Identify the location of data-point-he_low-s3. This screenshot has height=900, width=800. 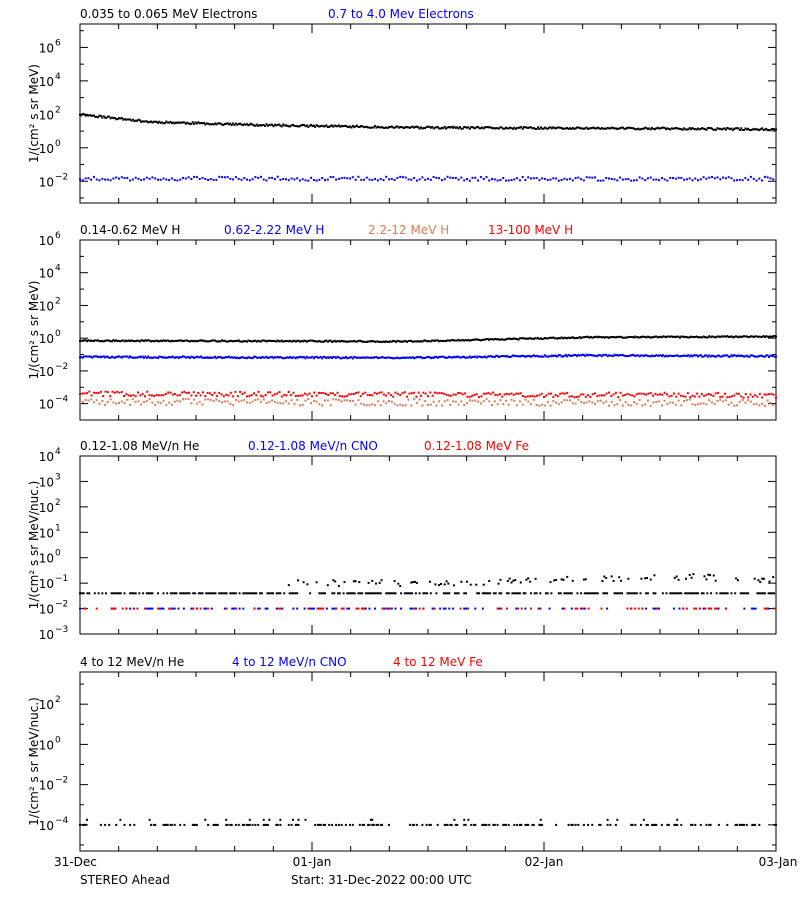
(341, 608).